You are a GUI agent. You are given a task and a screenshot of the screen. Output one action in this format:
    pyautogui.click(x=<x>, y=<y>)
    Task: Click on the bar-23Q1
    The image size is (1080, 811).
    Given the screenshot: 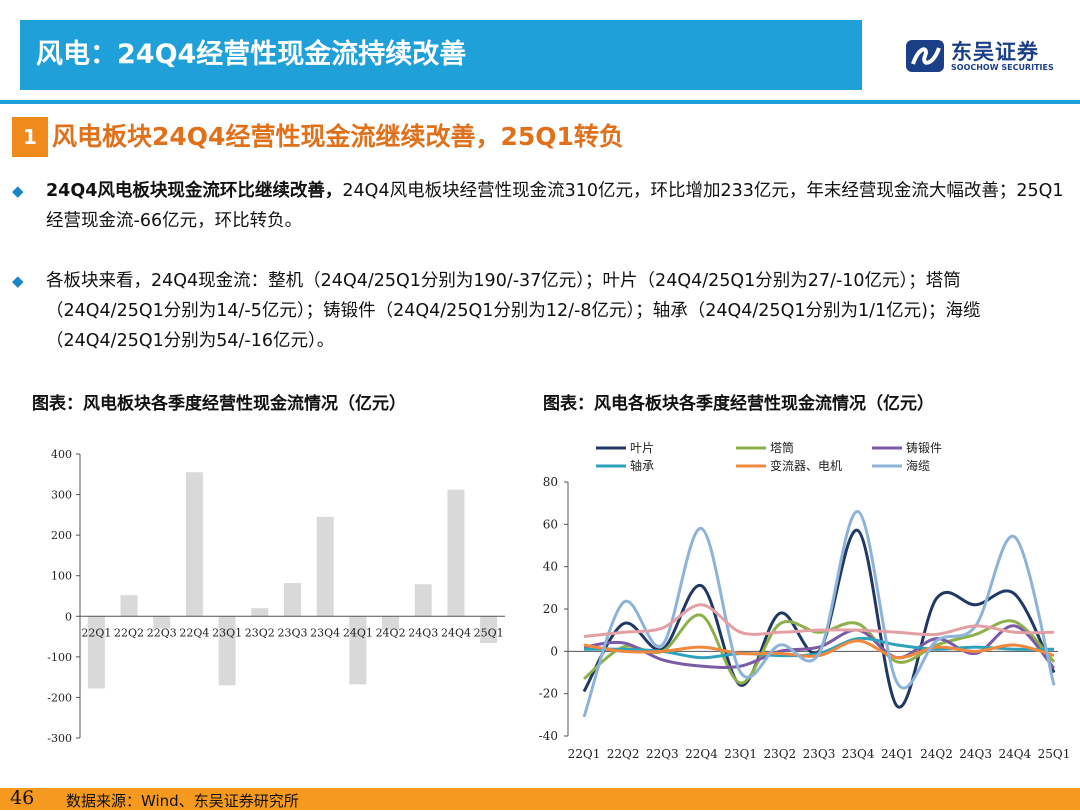 What is the action you would take?
    pyautogui.click(x=227, y=651)
    